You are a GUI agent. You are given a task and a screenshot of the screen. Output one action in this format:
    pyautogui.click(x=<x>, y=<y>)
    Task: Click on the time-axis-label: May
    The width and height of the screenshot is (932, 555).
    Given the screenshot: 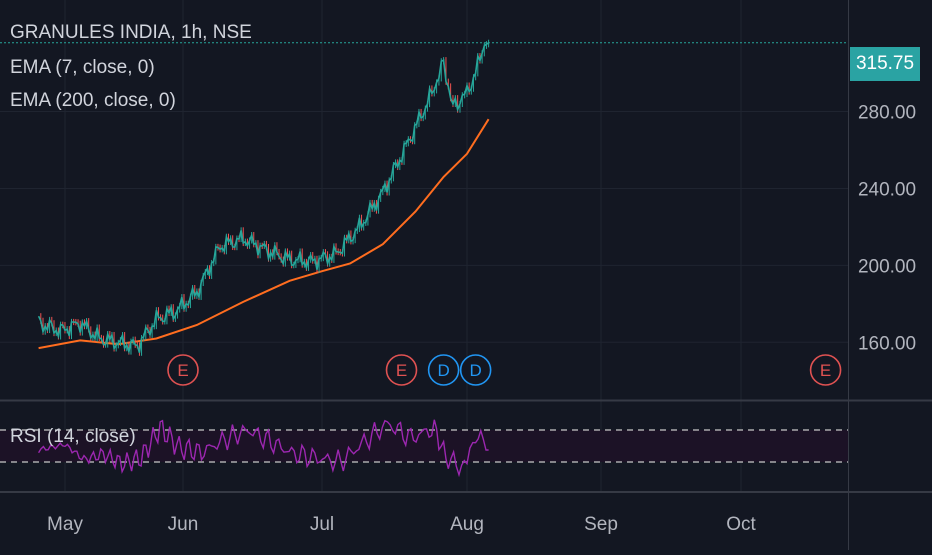 What is the action you would take?
    pyautogui.click(x=65, y=524)
    